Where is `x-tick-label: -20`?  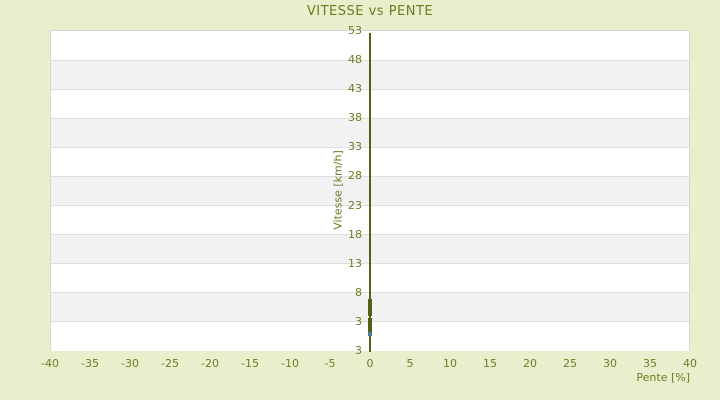
x-tick-label: -20 is located at coordinates (210, 363).